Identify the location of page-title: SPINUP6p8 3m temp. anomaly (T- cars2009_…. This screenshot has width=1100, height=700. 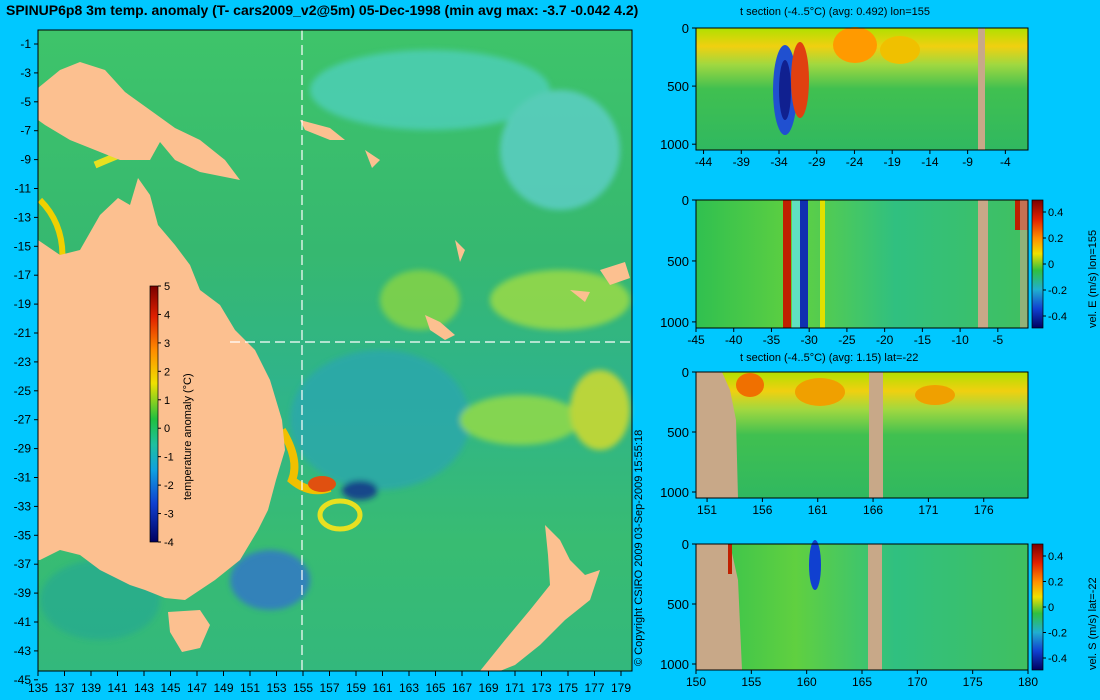
(322, 10).